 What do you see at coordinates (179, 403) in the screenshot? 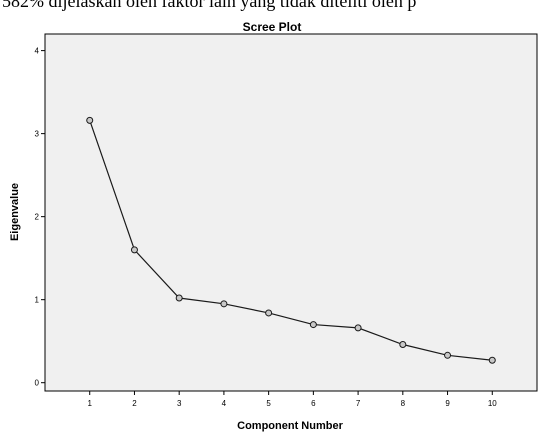
I see `x-tick-label: 3` at bounding box center [179, 403].